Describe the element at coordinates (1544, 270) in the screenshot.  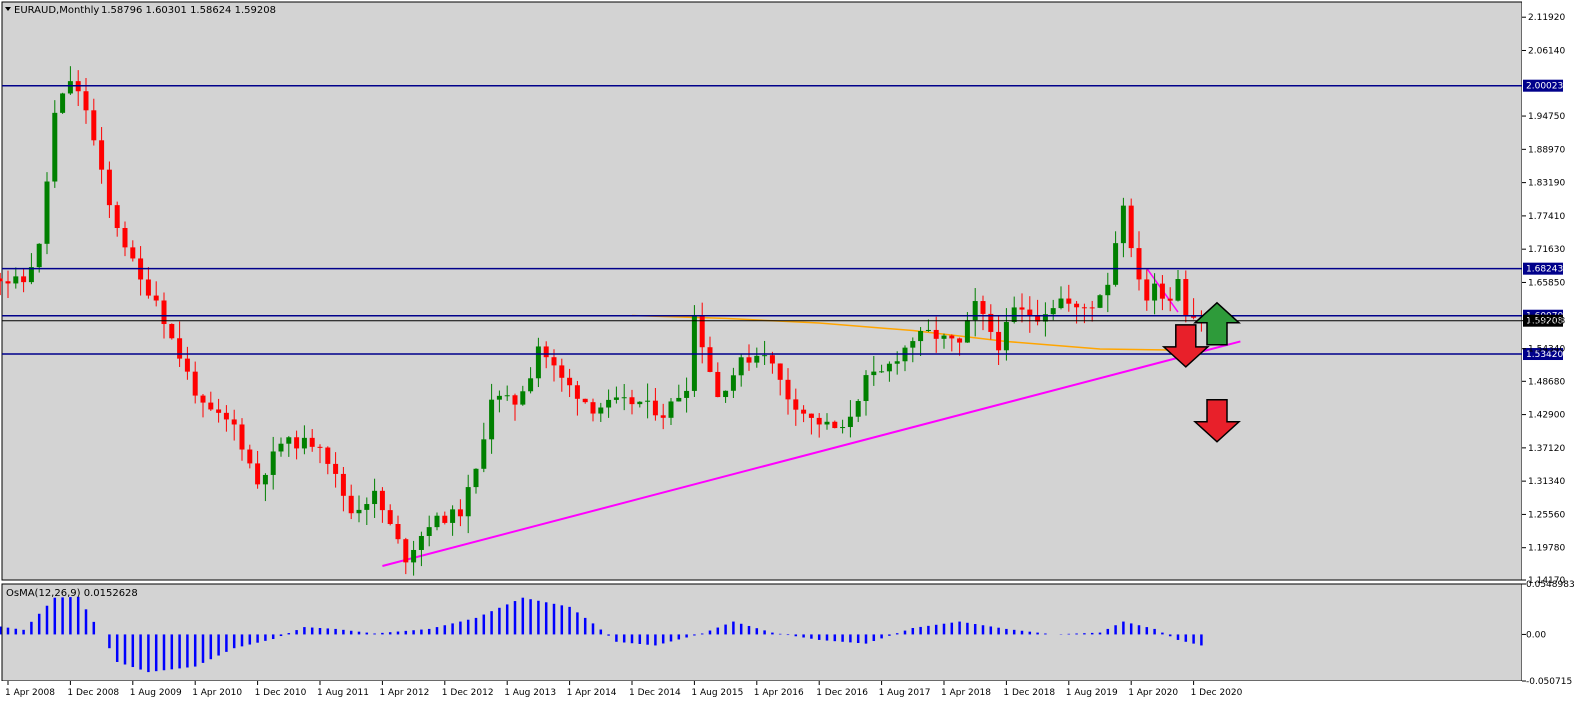
I see `level-label-1: 1.68243` at that location.